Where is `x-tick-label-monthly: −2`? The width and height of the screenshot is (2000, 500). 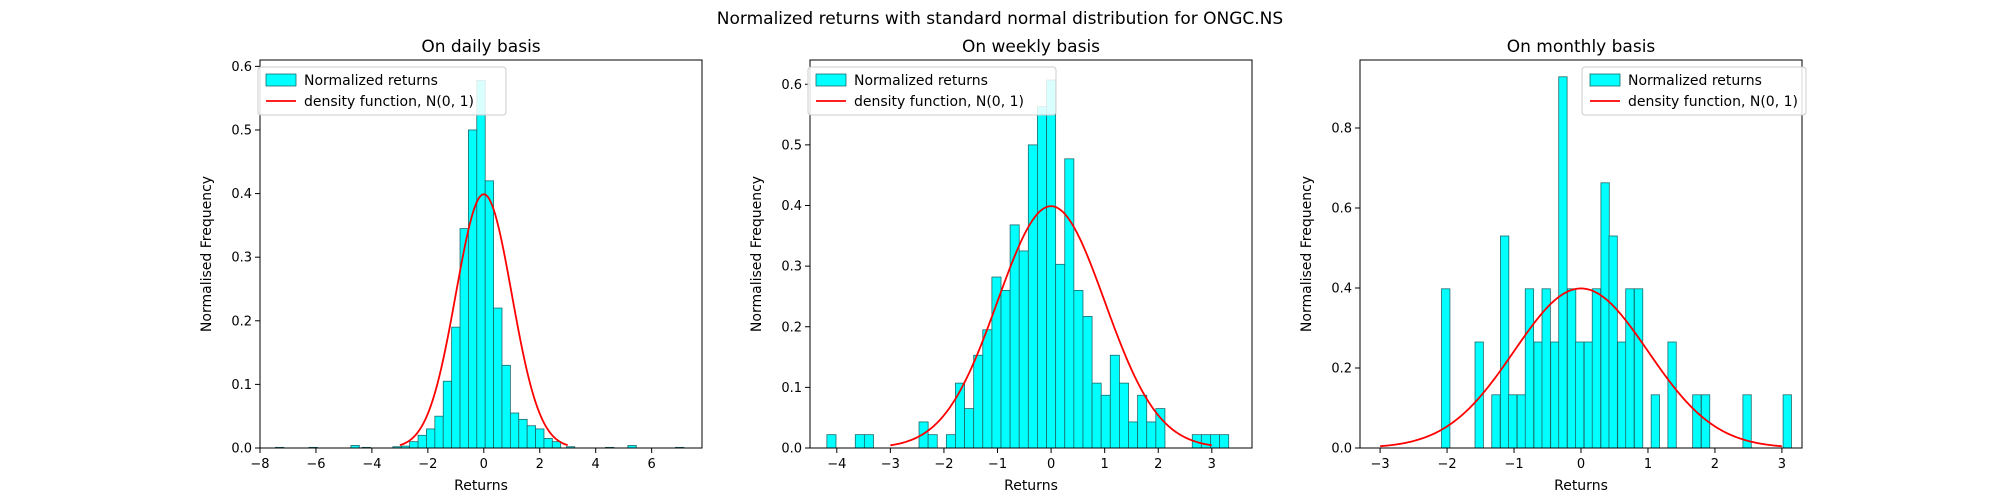 x-tick-label-monthly: −2 is located at coordinates (1446, 464).